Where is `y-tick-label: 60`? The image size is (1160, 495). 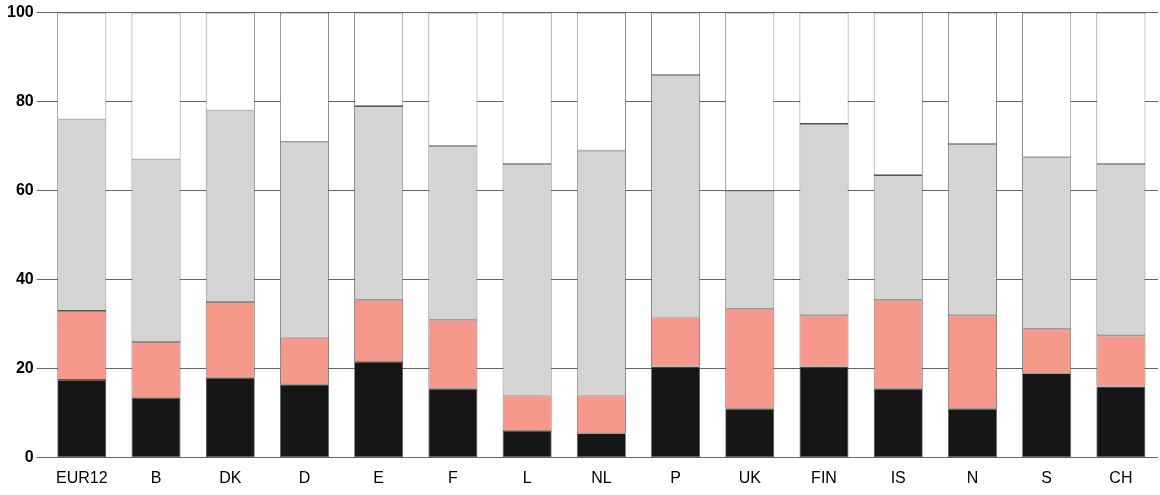 y-tick-label: 60 is located at coordinates (24, 190).